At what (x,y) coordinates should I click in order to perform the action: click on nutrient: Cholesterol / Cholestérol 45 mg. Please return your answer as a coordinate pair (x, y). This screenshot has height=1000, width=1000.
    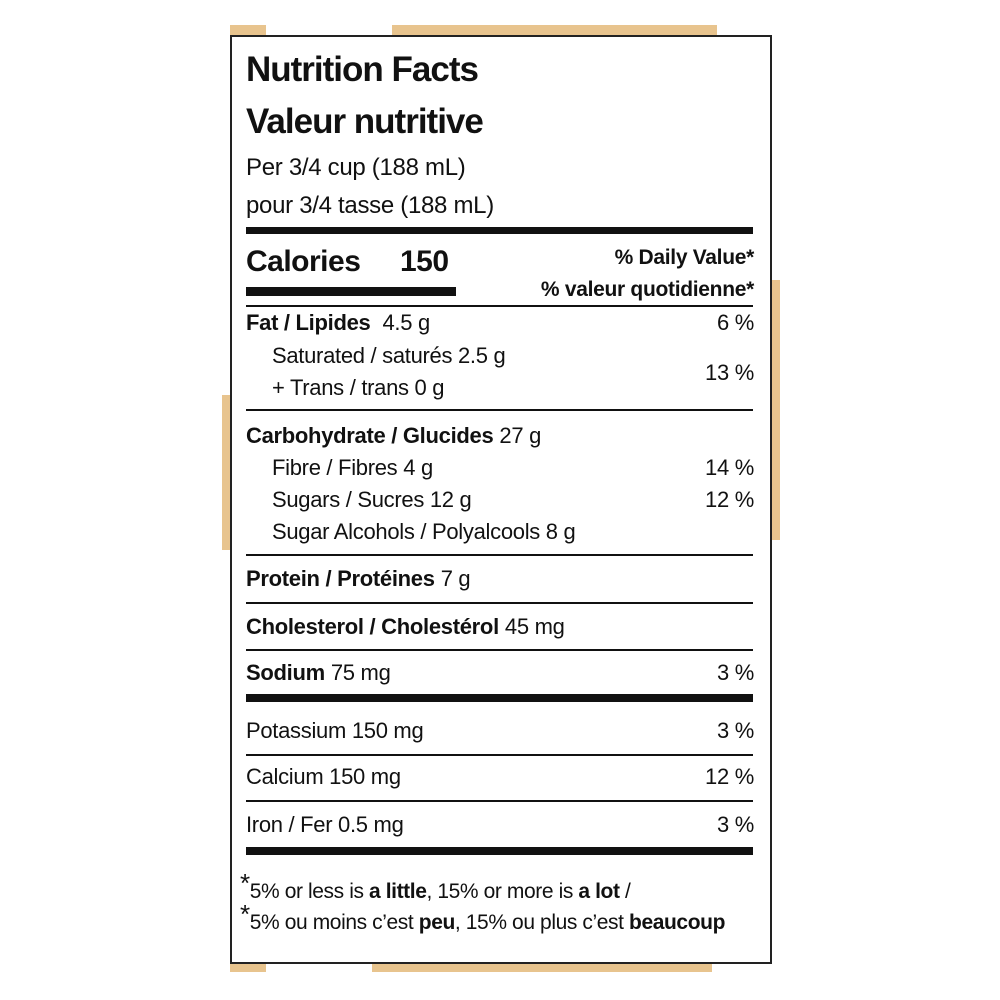
    Looking at the image, I should click on (405, 627).